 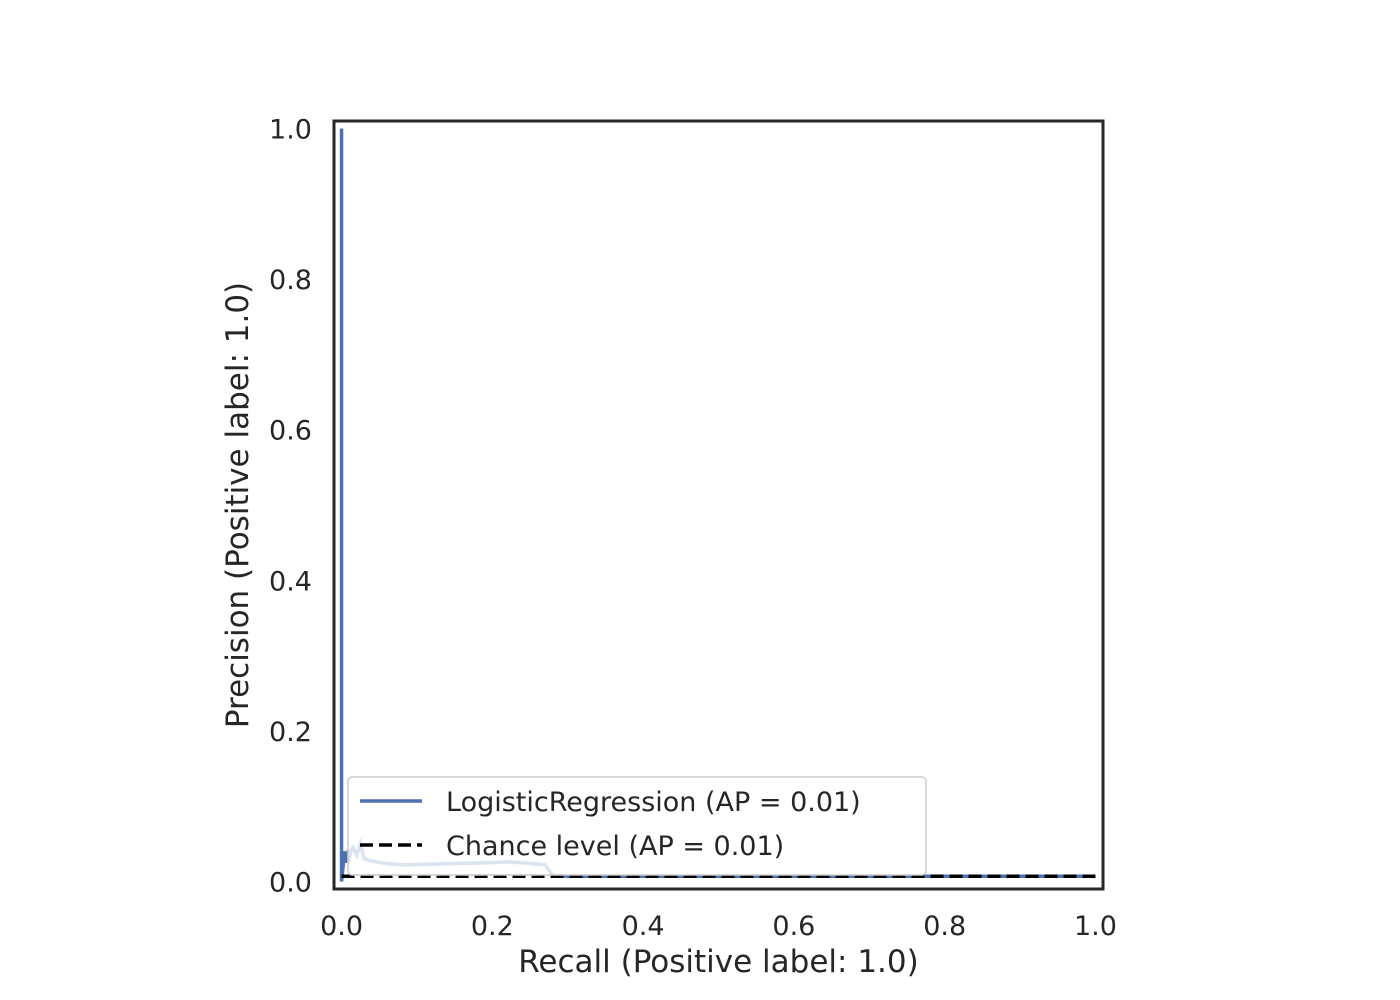 What do you see at coordinates (341, 926) in the screenshot?
I see `x-tick-label: 0.0` at bounding box center [341, 926].